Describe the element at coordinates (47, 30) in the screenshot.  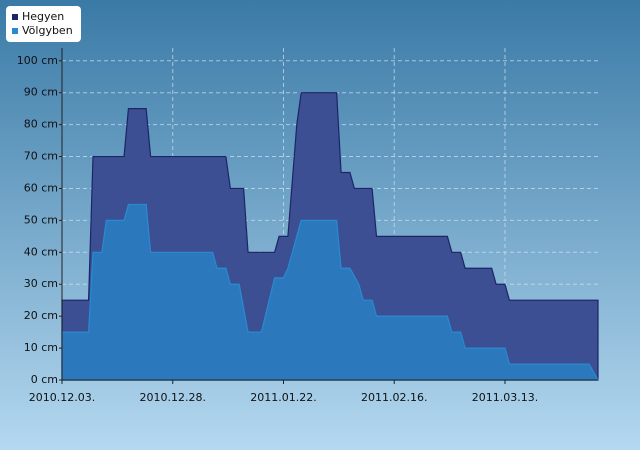
I see `legend-label: Völgyben` at that location.